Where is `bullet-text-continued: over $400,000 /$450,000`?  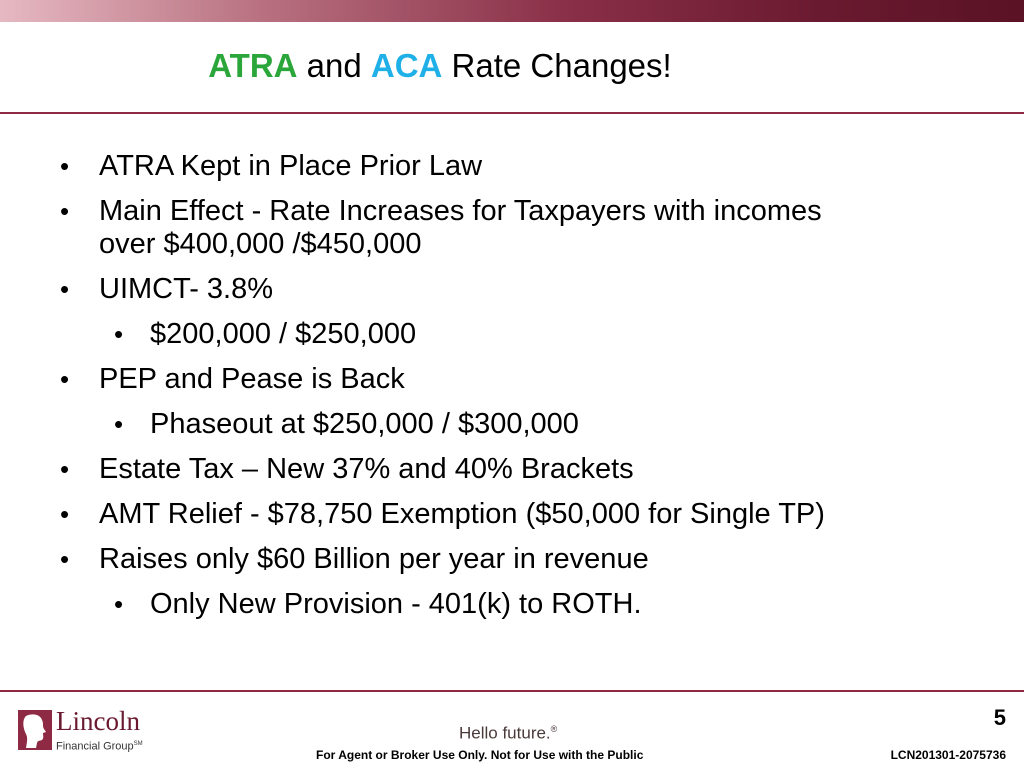 bullet-text-continued: over $400,000 /$450,000 is located at coordinates (260, 244).